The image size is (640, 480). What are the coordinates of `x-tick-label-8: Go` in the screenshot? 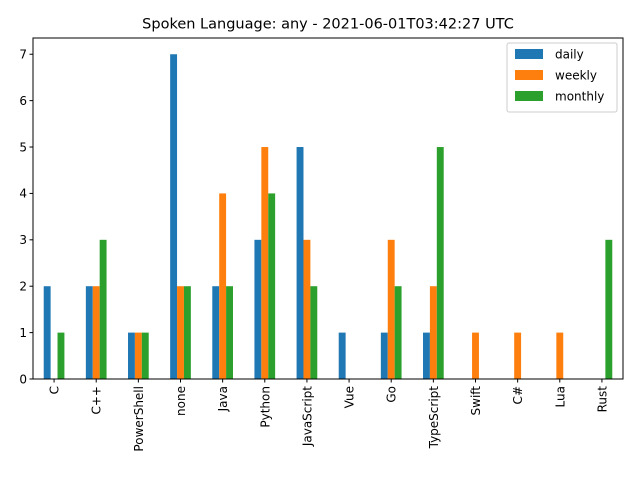 It's located at (392, 394).